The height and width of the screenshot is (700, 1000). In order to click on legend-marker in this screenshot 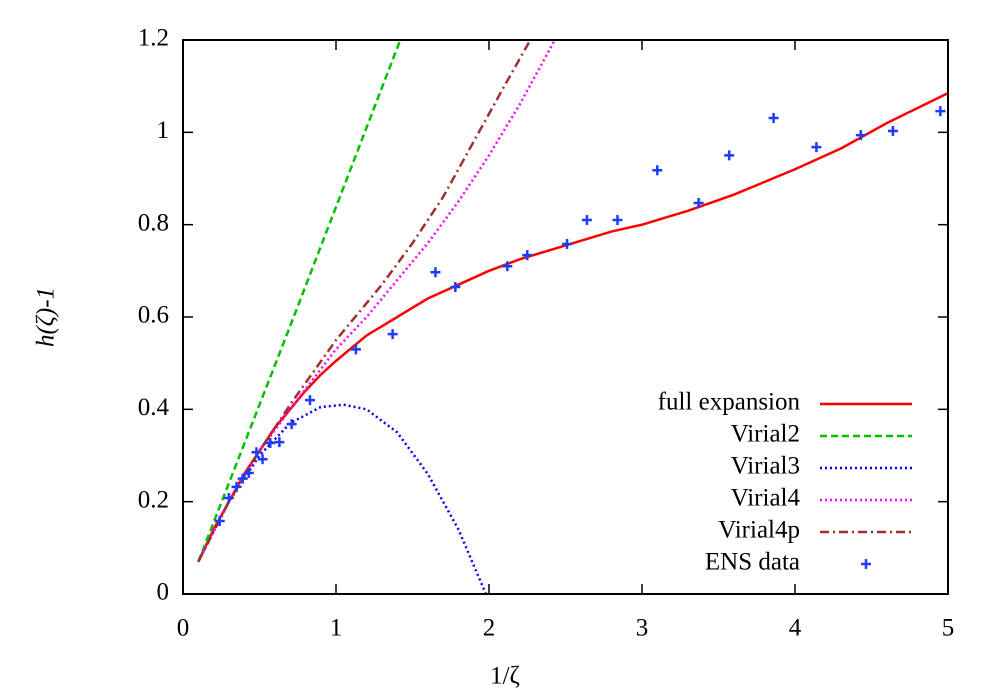, I will do `click(866, 564)`.